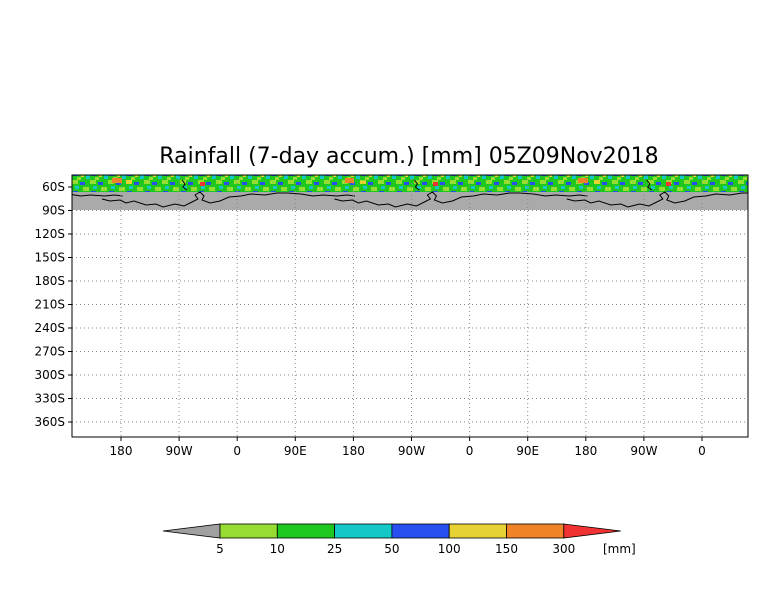 This screenshot has height=612, width=784. I want to click on lat-tick-label: 240S, so click(49, 328).